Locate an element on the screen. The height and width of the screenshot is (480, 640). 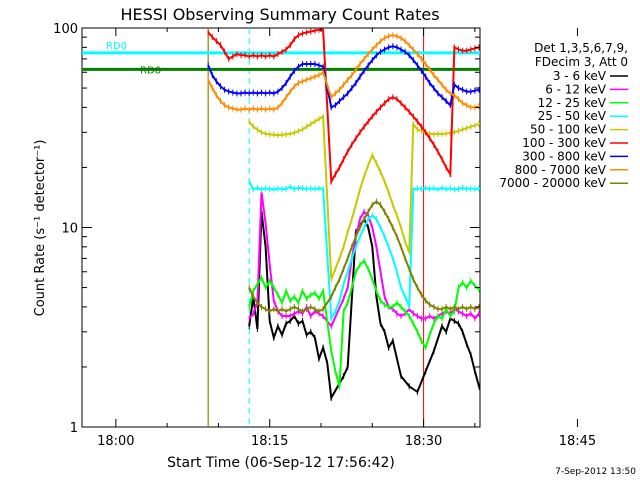
legend-label-3: 25 - 50 keV is located at coordinates (572, 116).